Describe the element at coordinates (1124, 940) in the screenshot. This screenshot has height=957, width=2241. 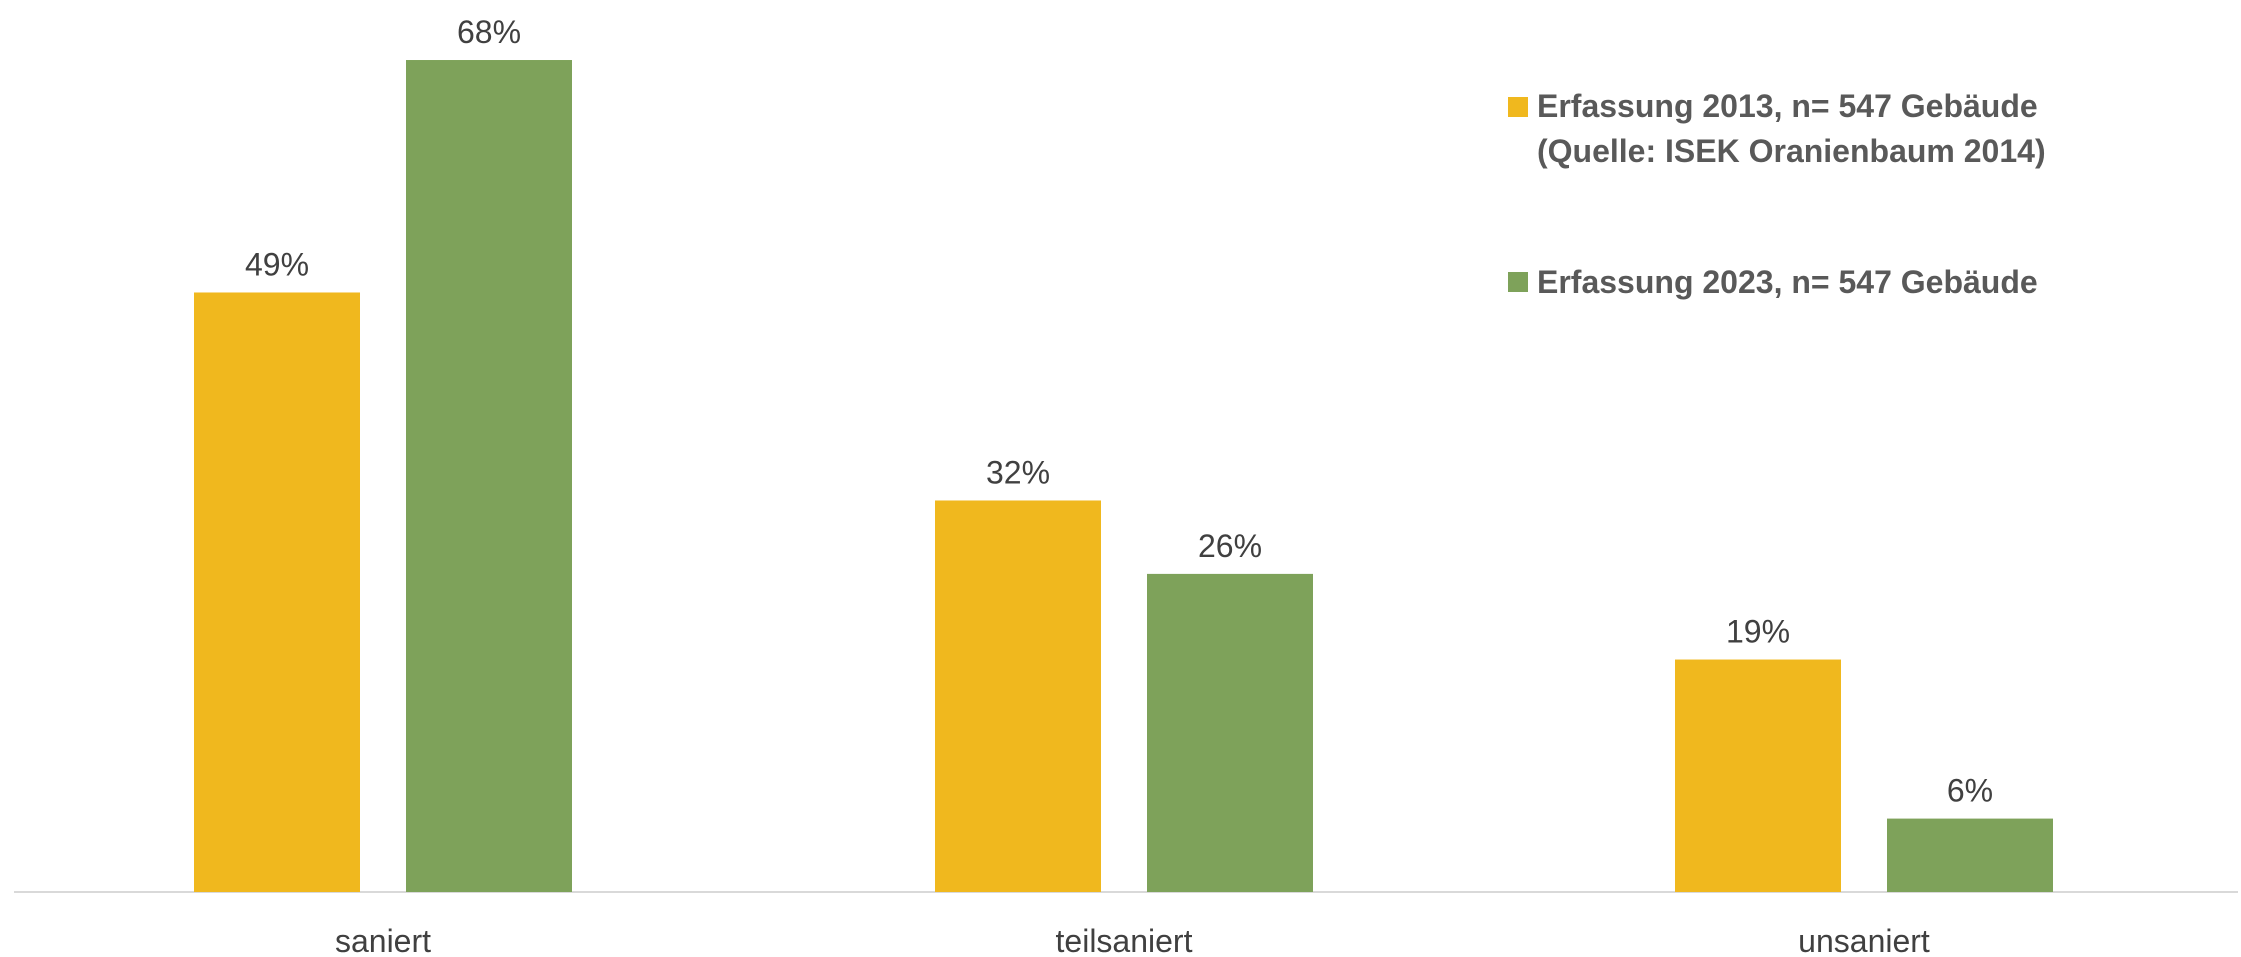
I see `category-label-teilsaniert: teilsaniert` at that location.